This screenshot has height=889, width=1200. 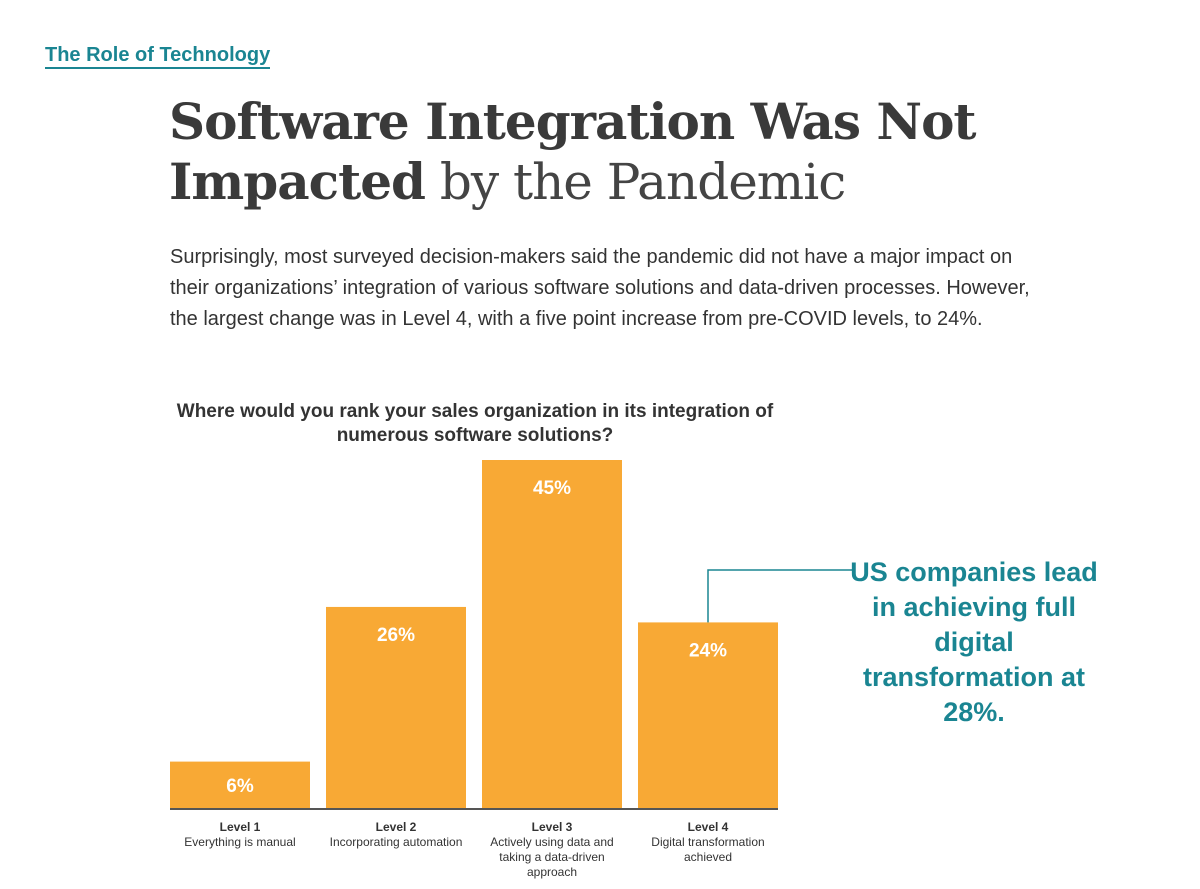 I want to click on x-tick-description: Everything is manual, so click(x=240, y=842).